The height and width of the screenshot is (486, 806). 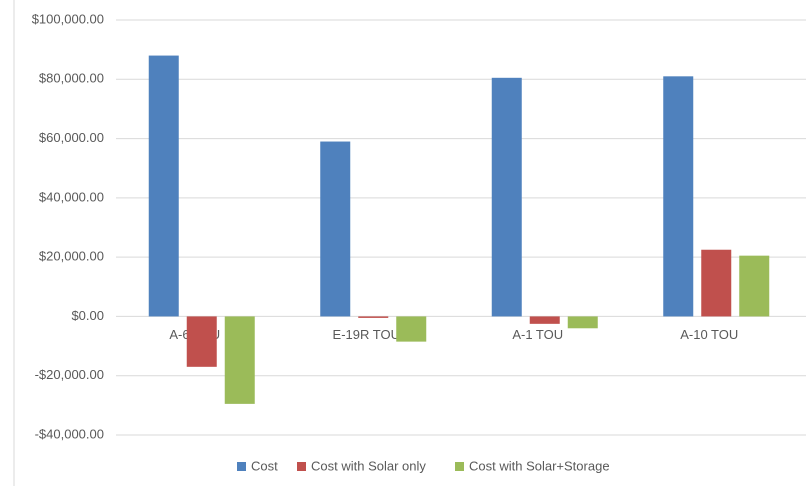 What do you see at coordinates (368, 465) in the screenshot?
I see `legend-label: Cost with Solar only` at bounding box center [368, 465].